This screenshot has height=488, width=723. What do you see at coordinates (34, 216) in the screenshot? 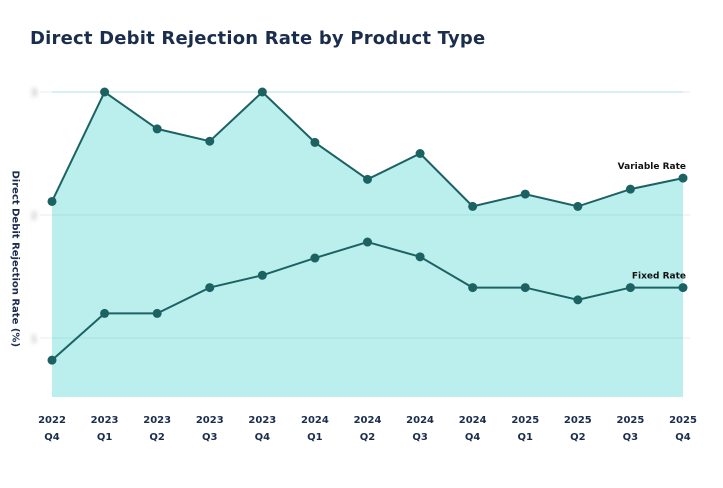
I see `y-tick-label: 2` at bounding box center [34, 216].